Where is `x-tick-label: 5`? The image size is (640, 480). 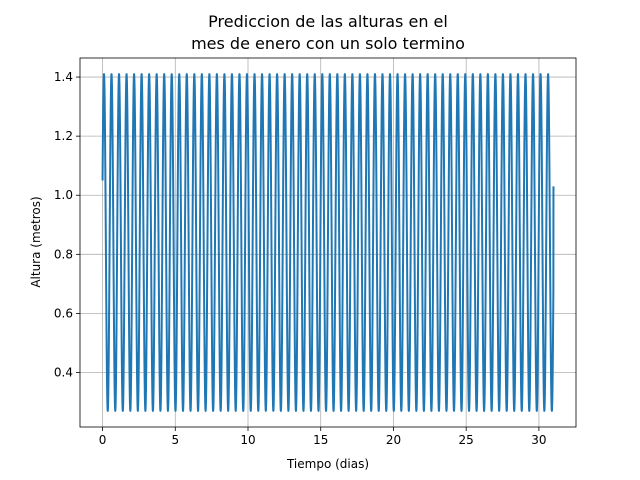 x-tick-label: 5 is located at coordinates (175, 440).